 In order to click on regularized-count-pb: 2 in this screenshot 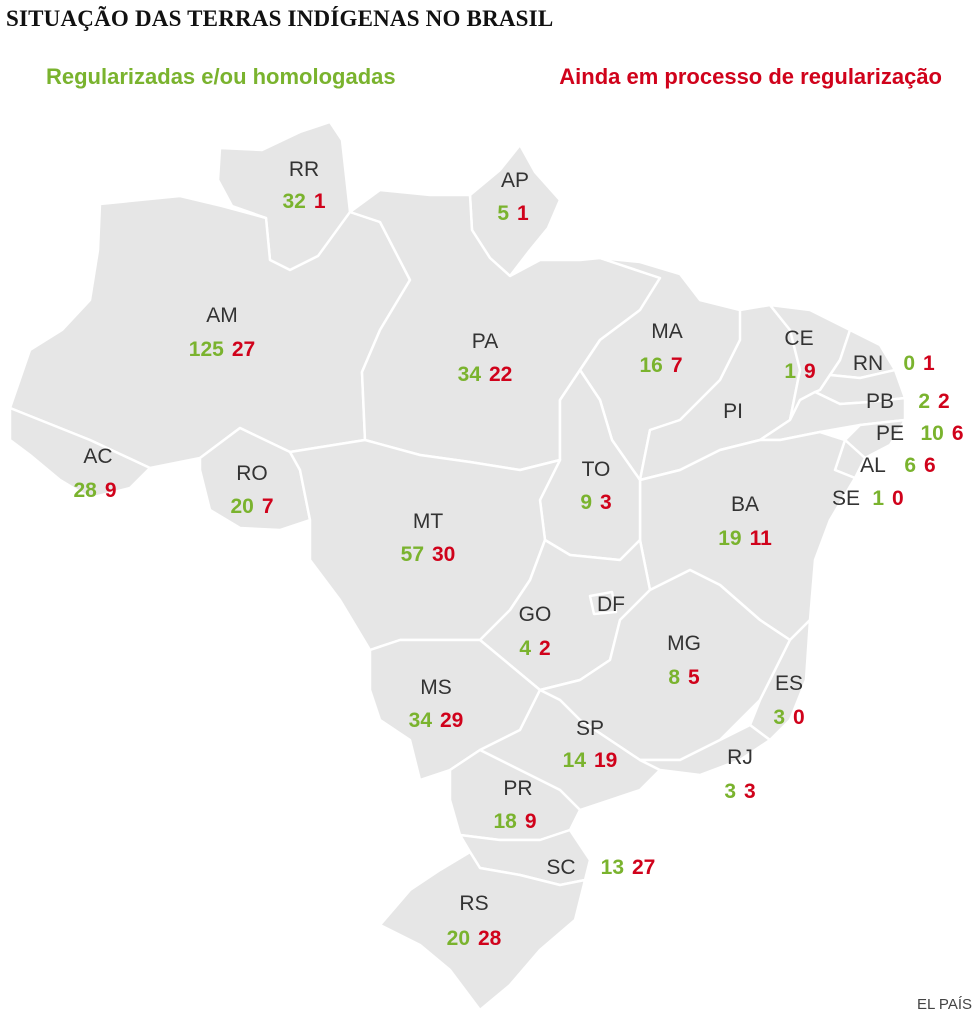, I will do `click(924, 401)`.